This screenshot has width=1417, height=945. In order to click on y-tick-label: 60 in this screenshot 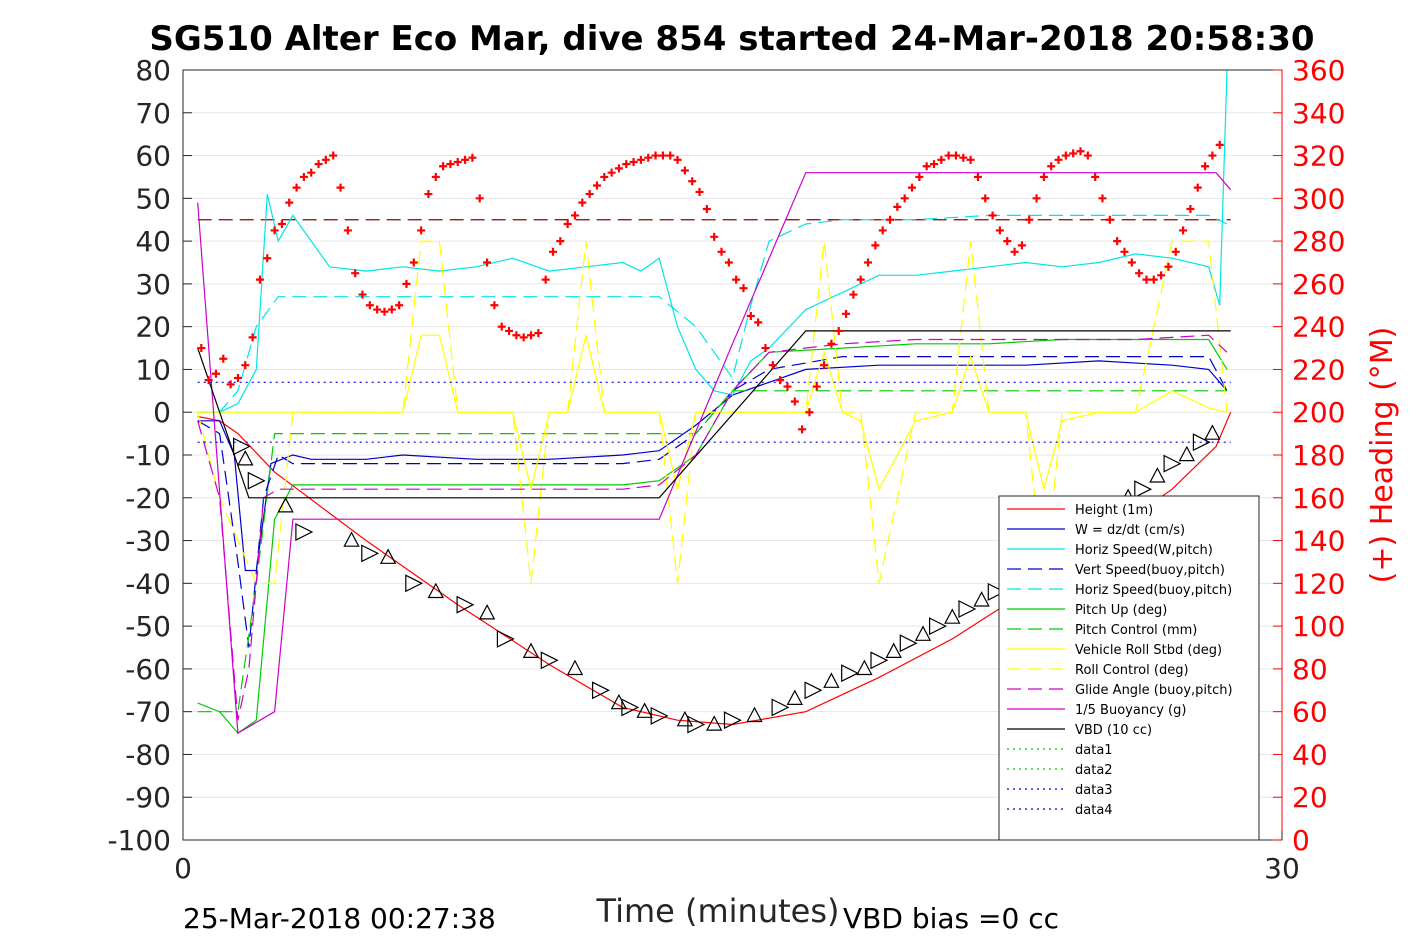, I will do `click(153, 156)`.